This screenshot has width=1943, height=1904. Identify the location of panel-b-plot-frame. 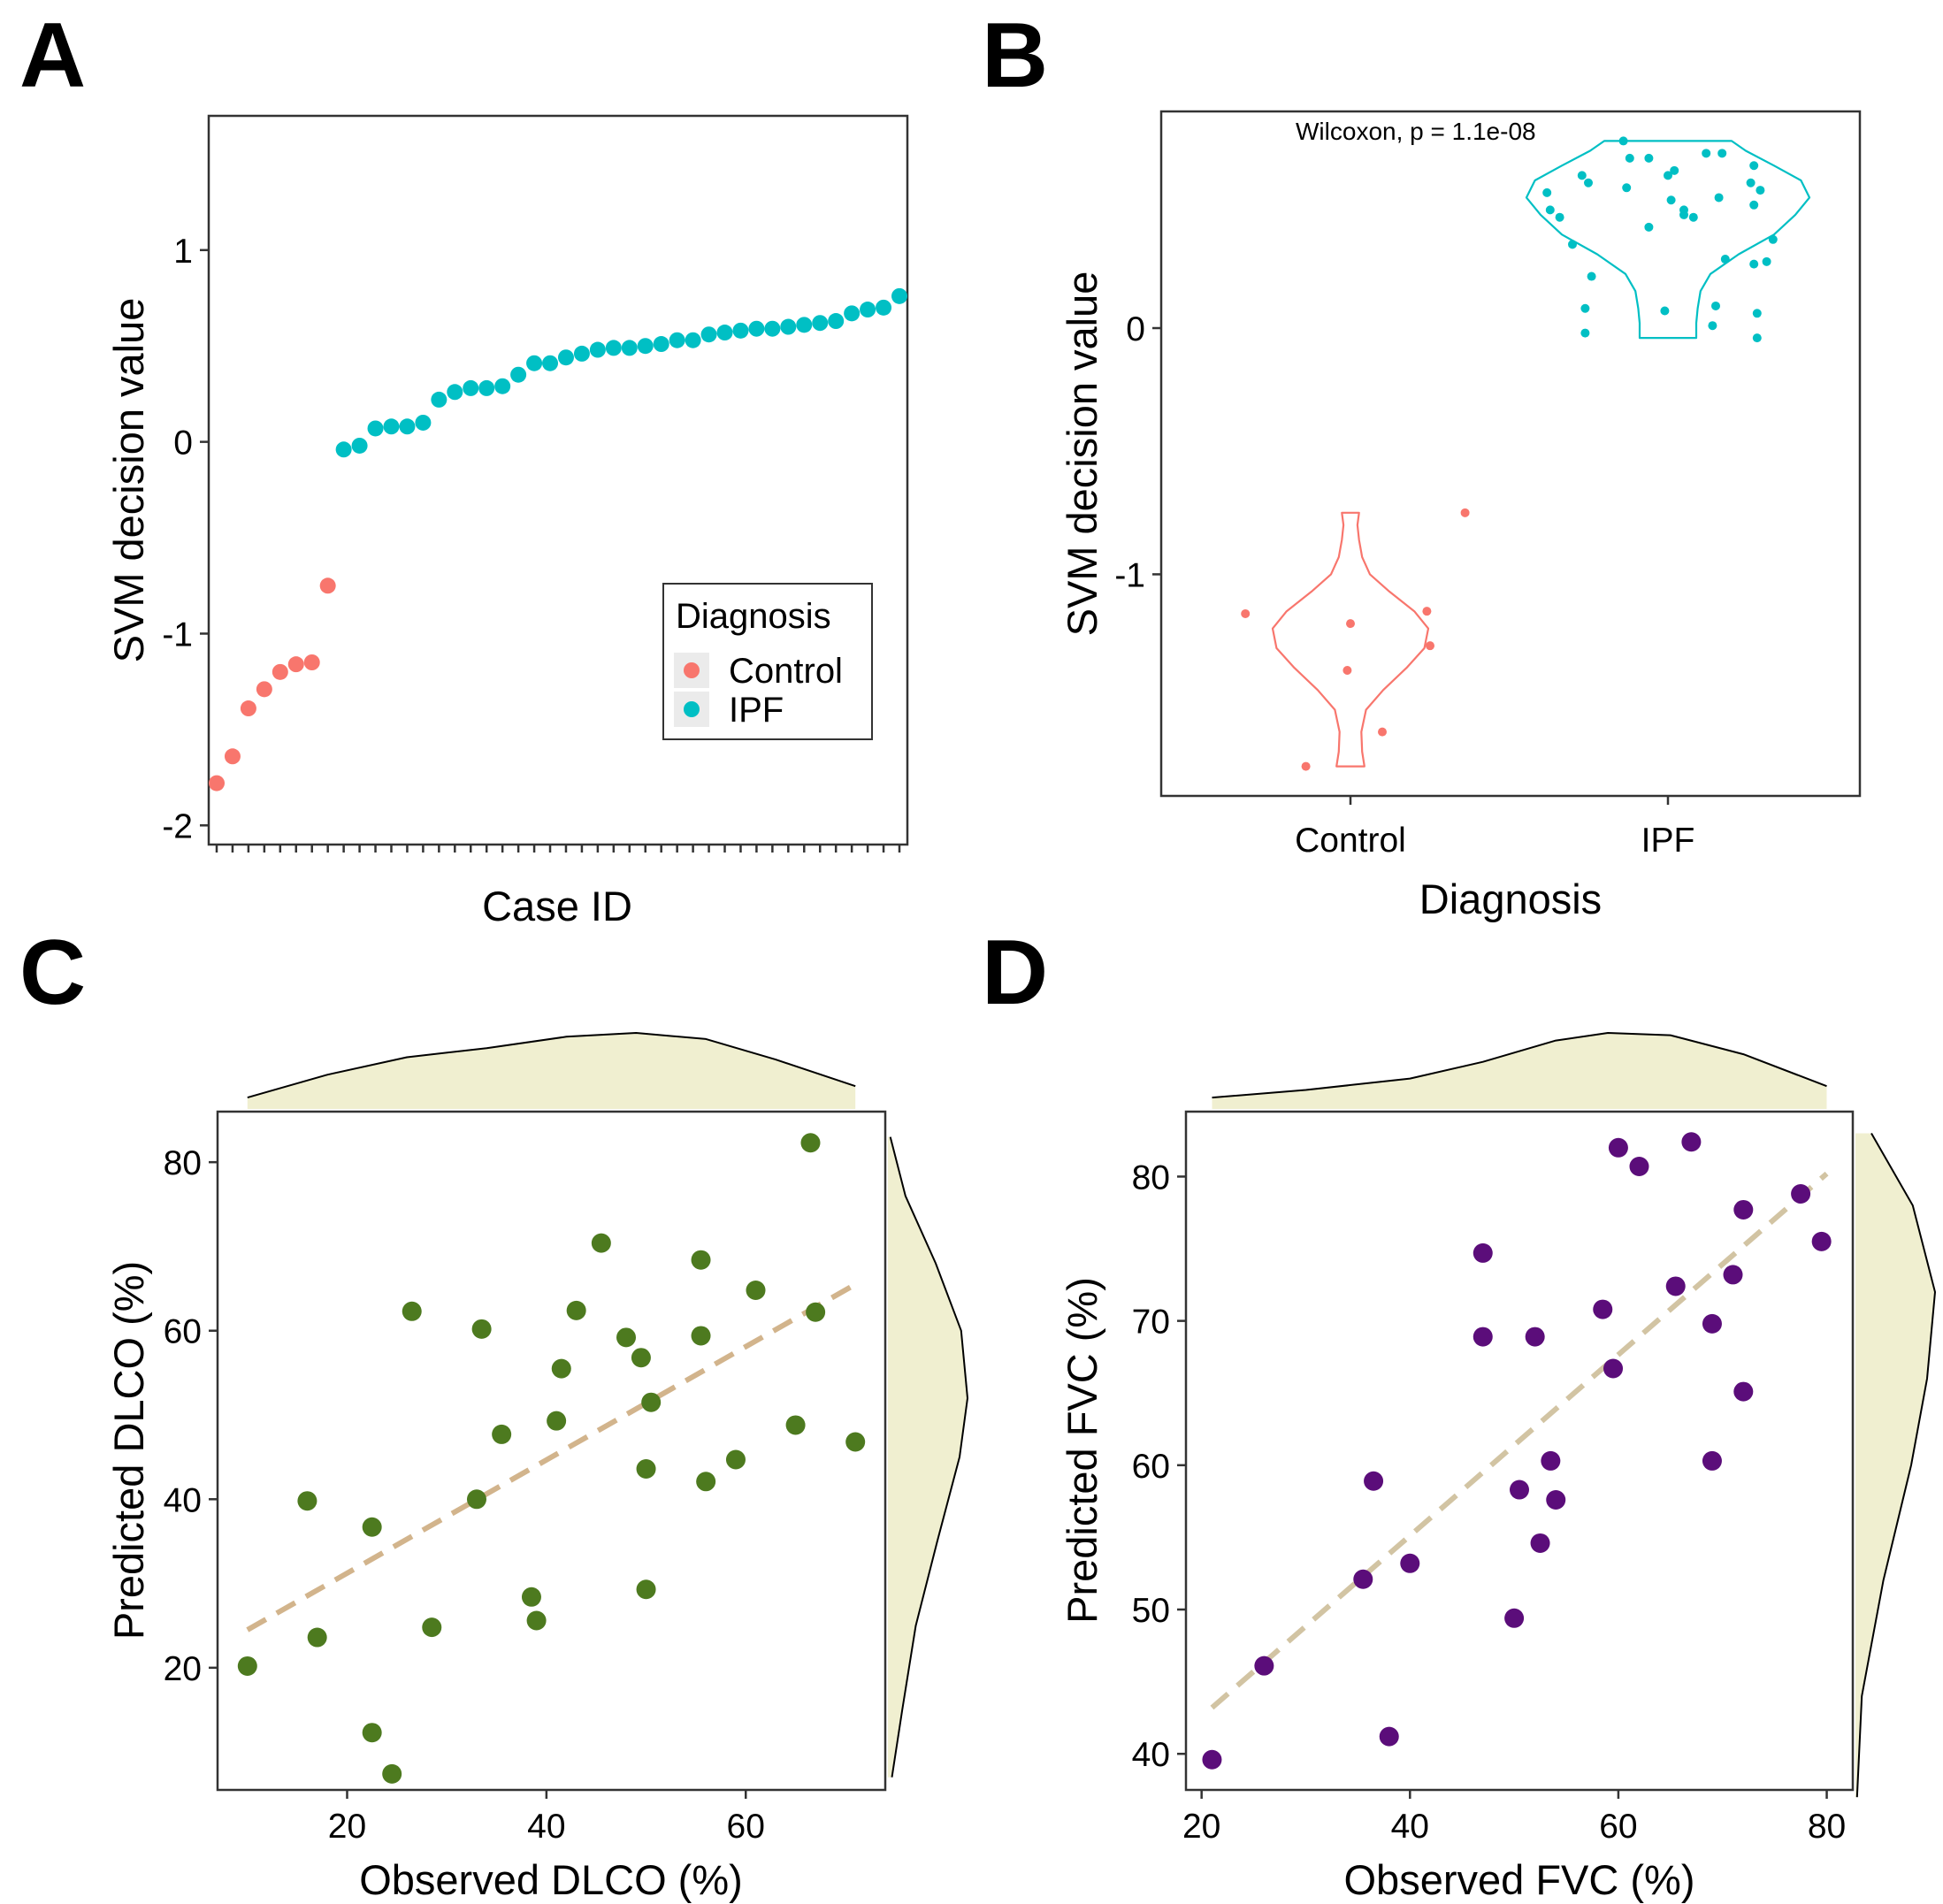
(1511, 454).